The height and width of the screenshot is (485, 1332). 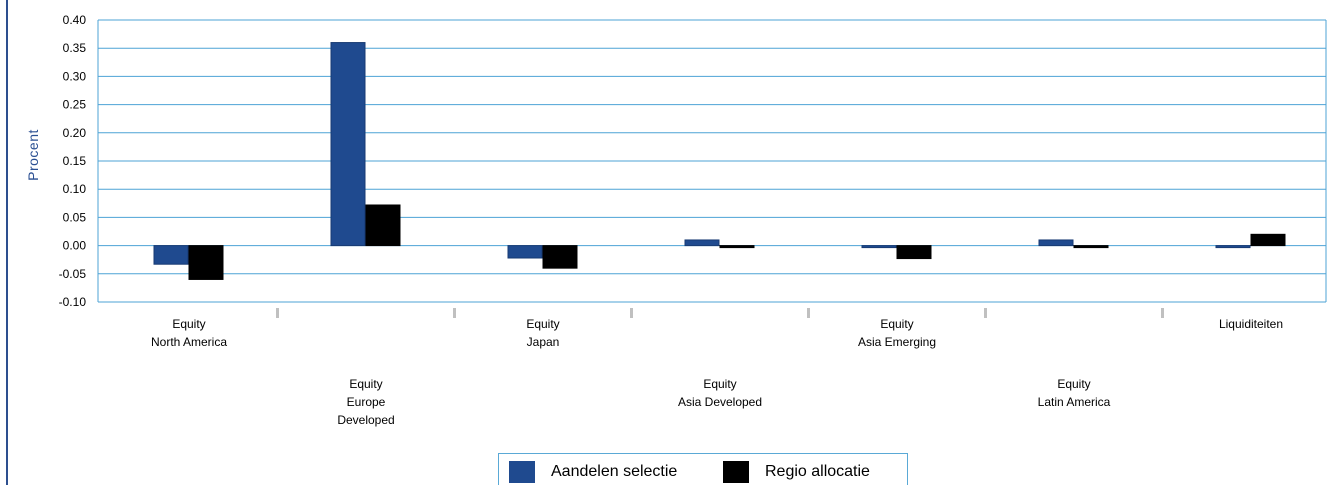 I want to click on legend-label: Aandelen selectie, so click(x=614, y=471).